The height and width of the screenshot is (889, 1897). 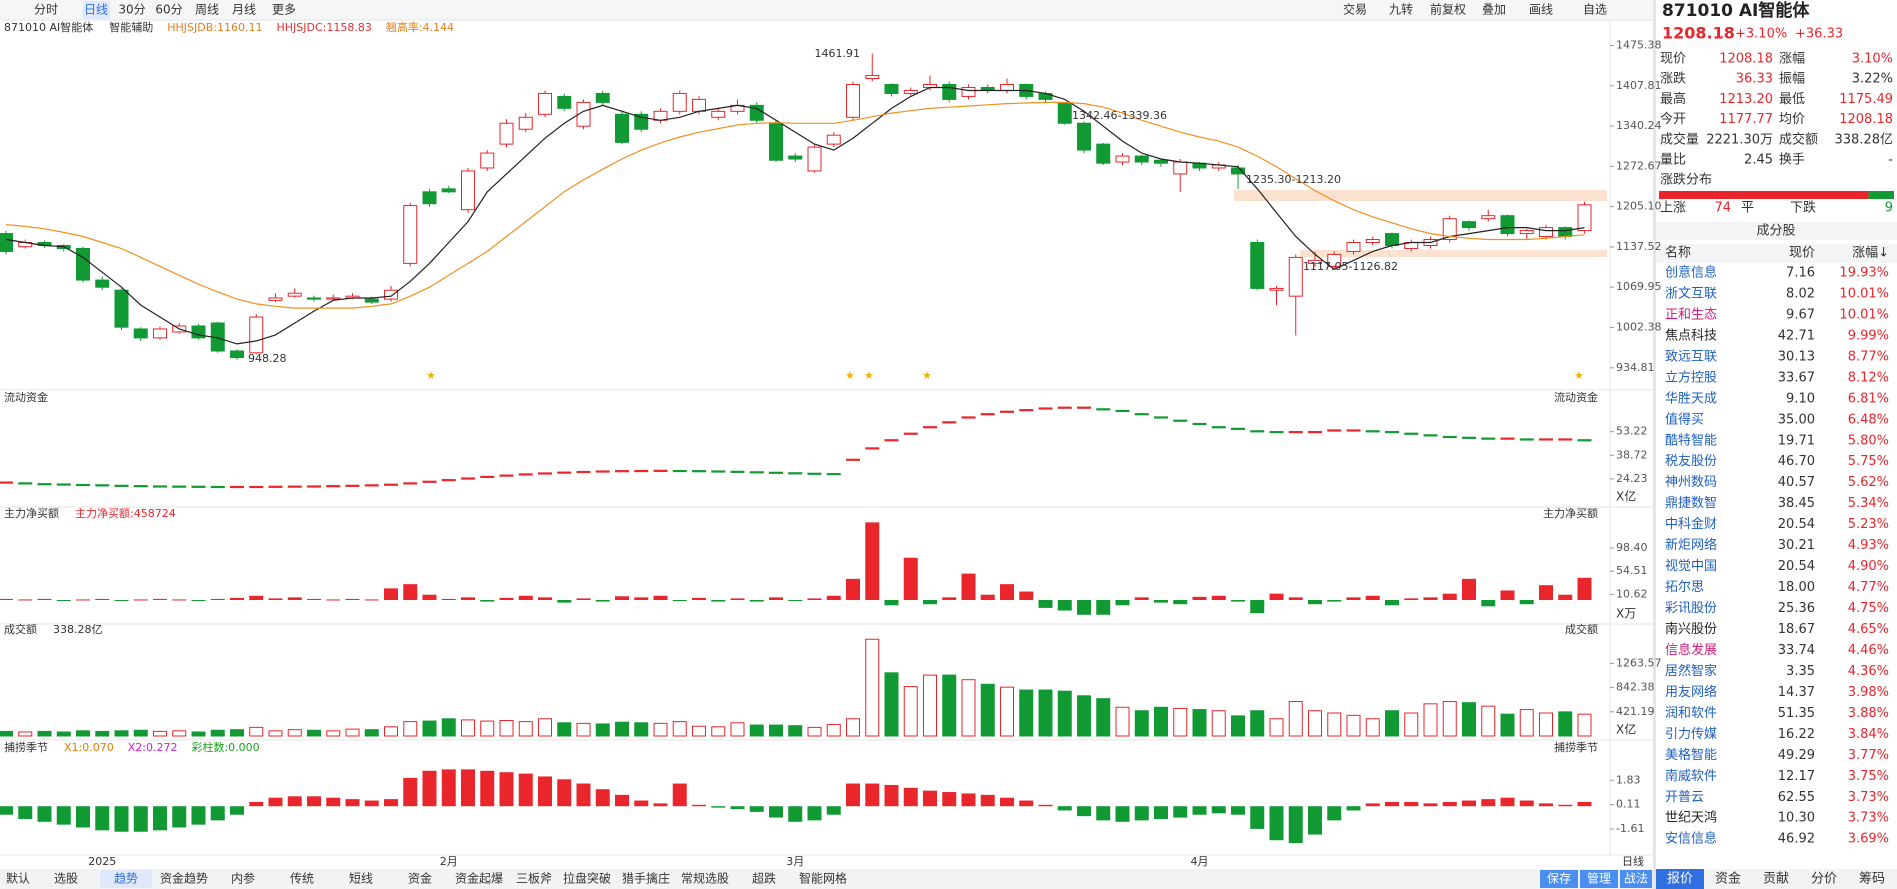 What do you see at coordinates (48, 27) in the screenshot?
I see `panel-title: 871010 AI智能体` at bounding box center [48, 27].